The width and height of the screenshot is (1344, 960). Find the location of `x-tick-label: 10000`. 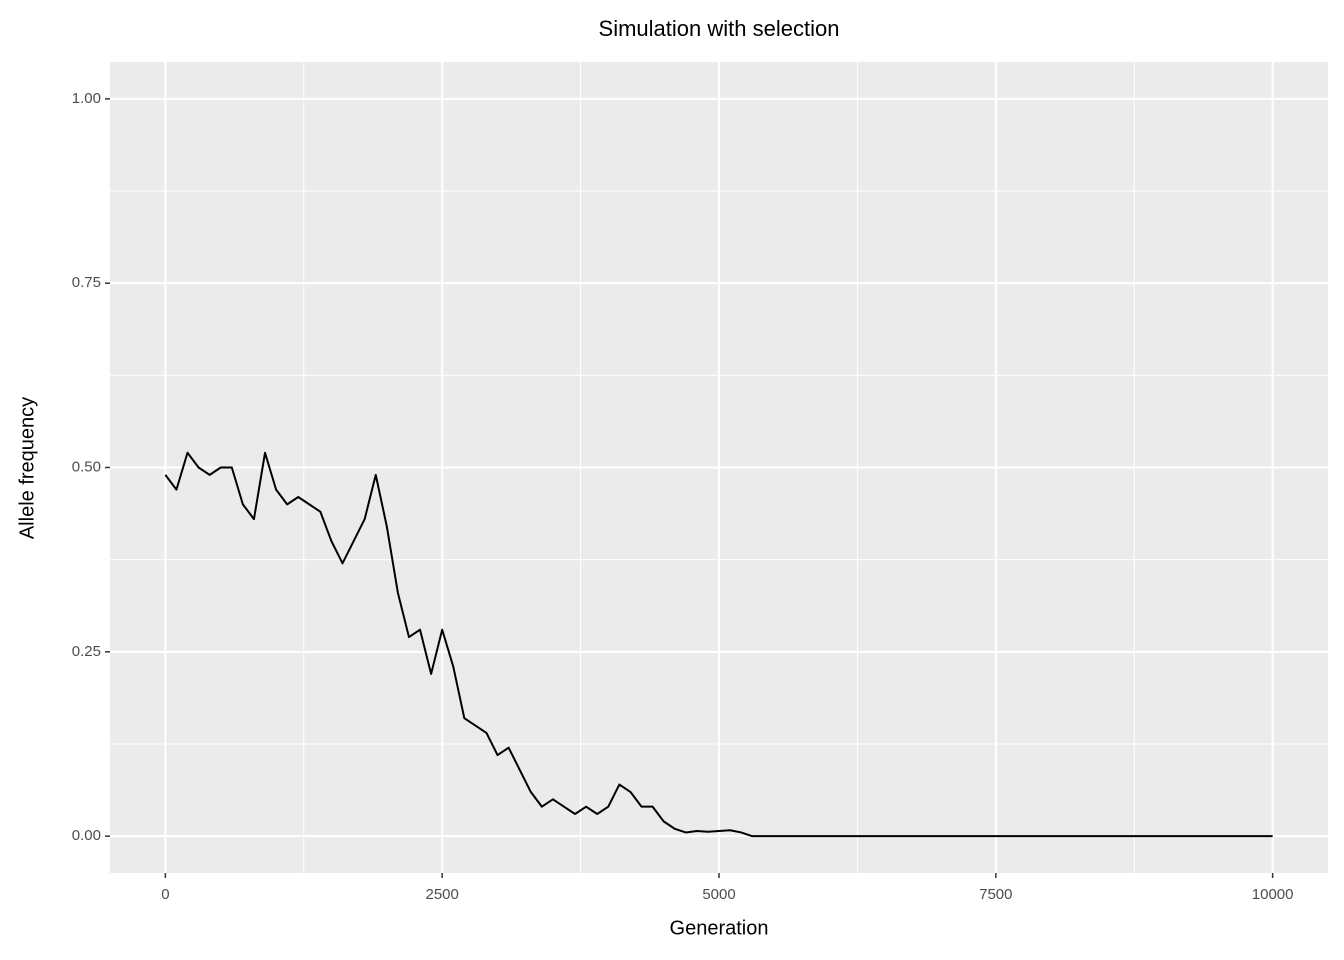

x-tick-label: 10000 is located at coordinates (1273, 894).